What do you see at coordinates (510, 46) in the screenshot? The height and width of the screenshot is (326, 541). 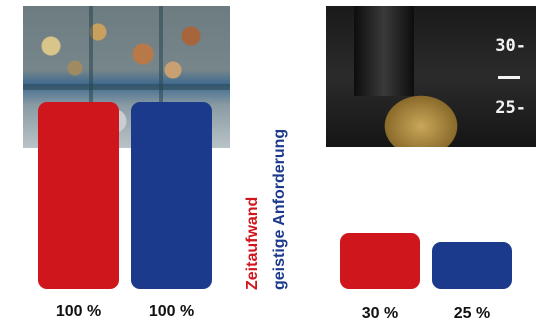 I see `scale-label-top: 30-` at bounding box center [510, 46].